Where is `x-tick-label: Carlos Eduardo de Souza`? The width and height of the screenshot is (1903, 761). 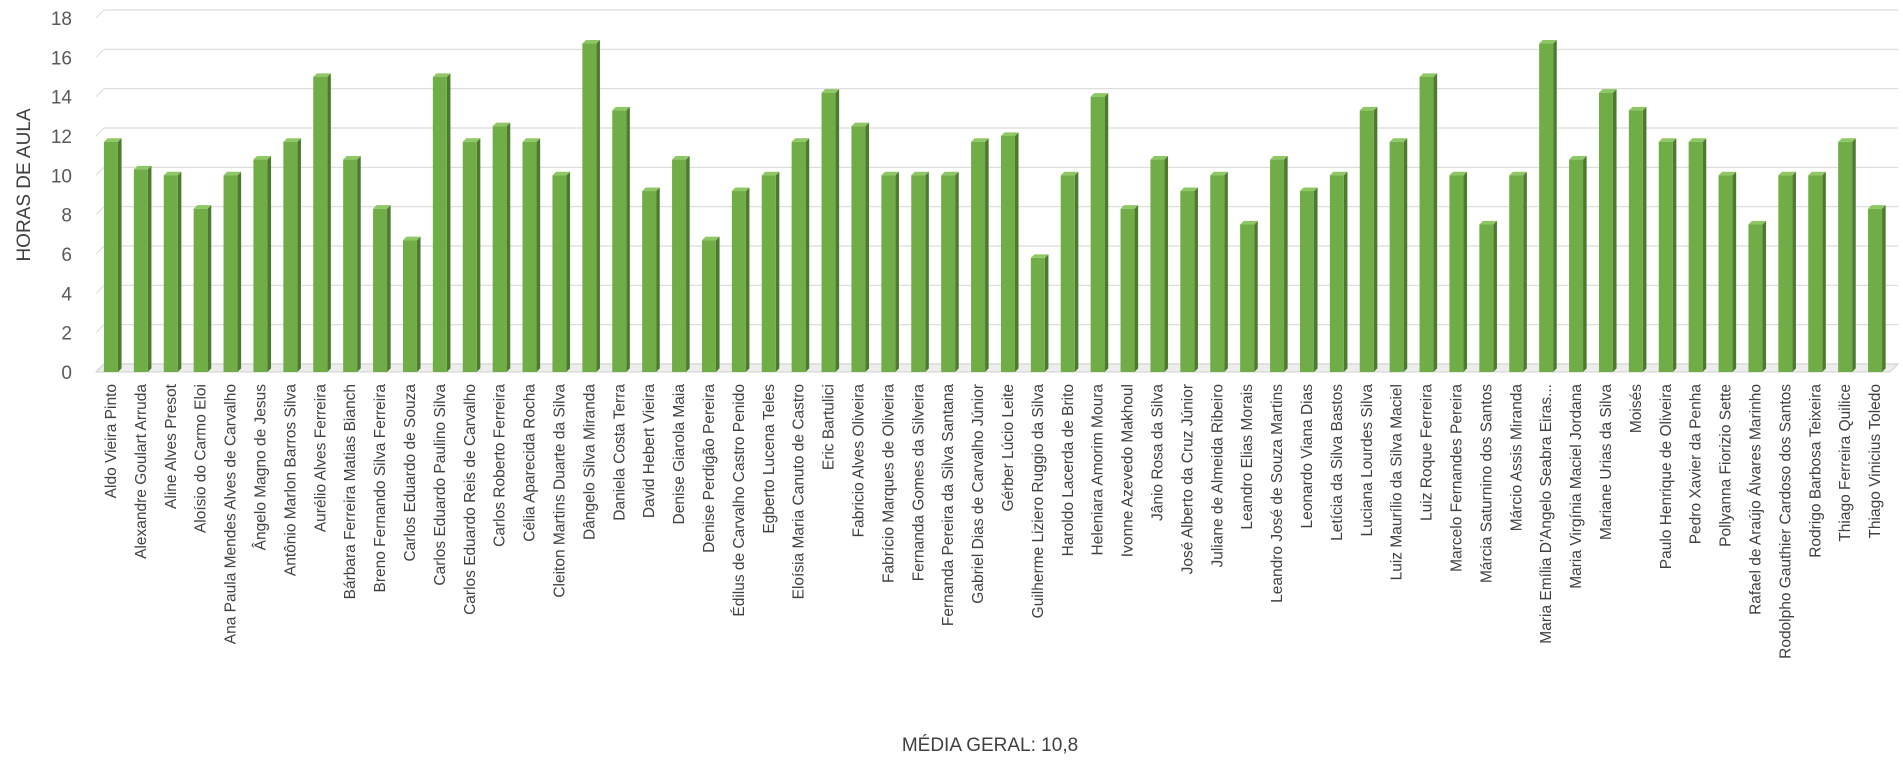 x-tick-label: Carlos Eduardo de Souza is located at coordinates (410, 473).